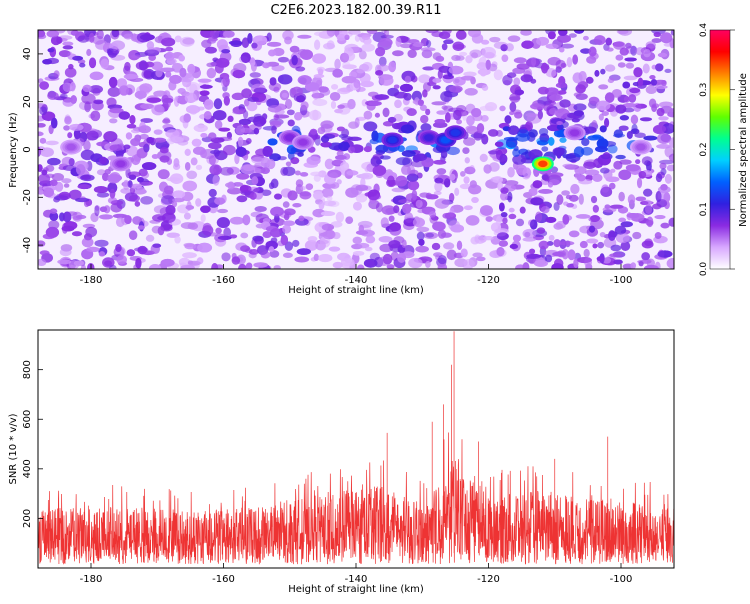 This screenshot has height=604, width=750. I want to click on colorbar-tick-label: 0.2, so click(704, 149).